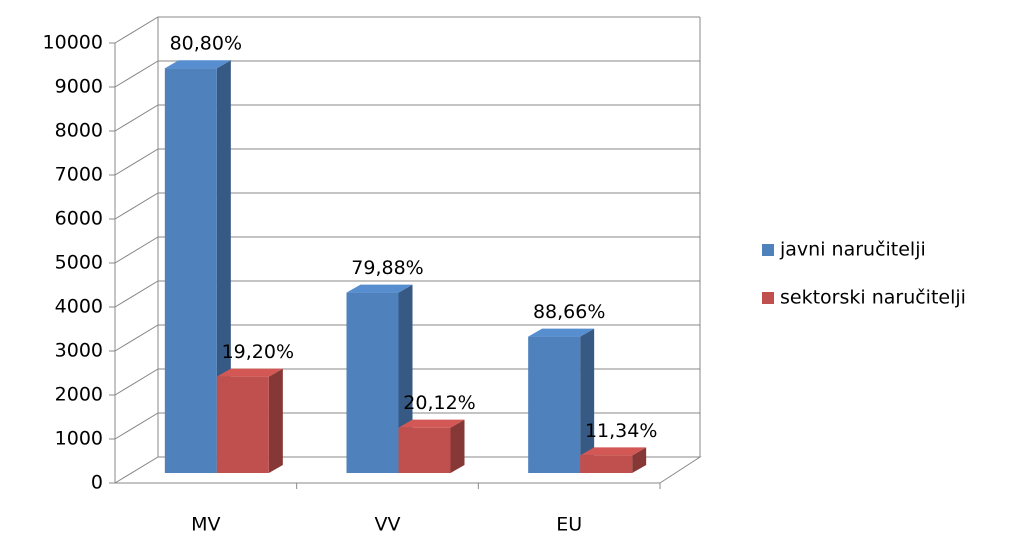 Image resolution: width=1021 pixels, height=541 pixels. What do you see at coordinates (79, 131) in the screenshot?
I see `y-tick-label: 8000` at bounding box center [79, 131].